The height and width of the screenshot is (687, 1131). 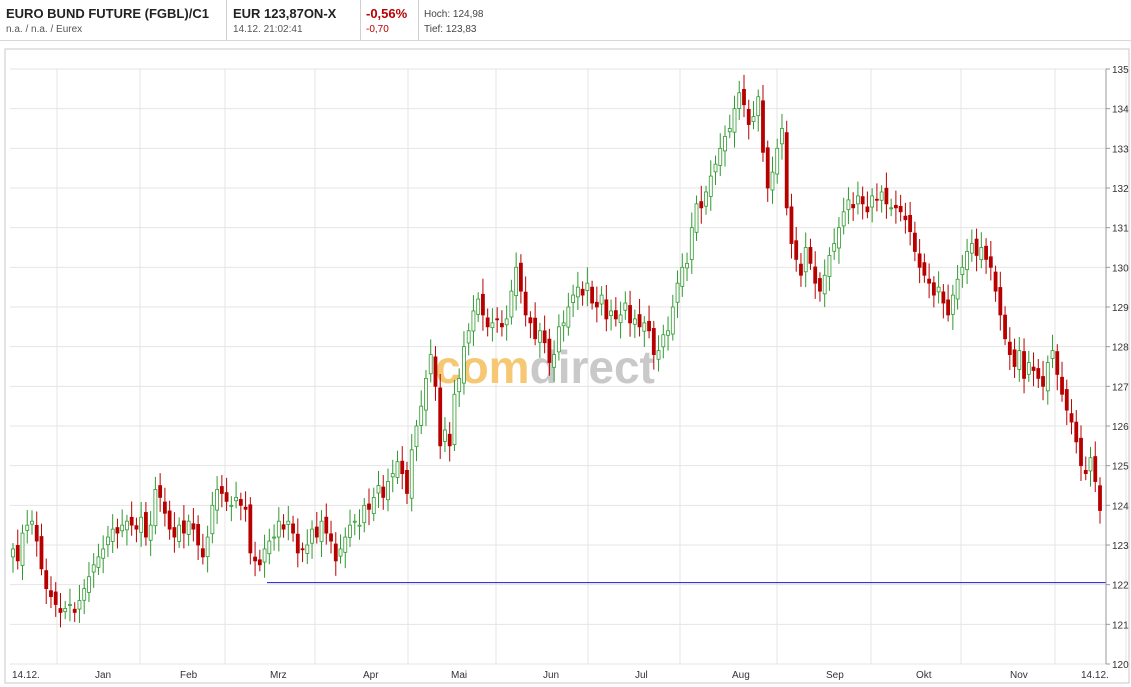 I want to click on y-tick-label: 133, so click(x=1120, y=149).